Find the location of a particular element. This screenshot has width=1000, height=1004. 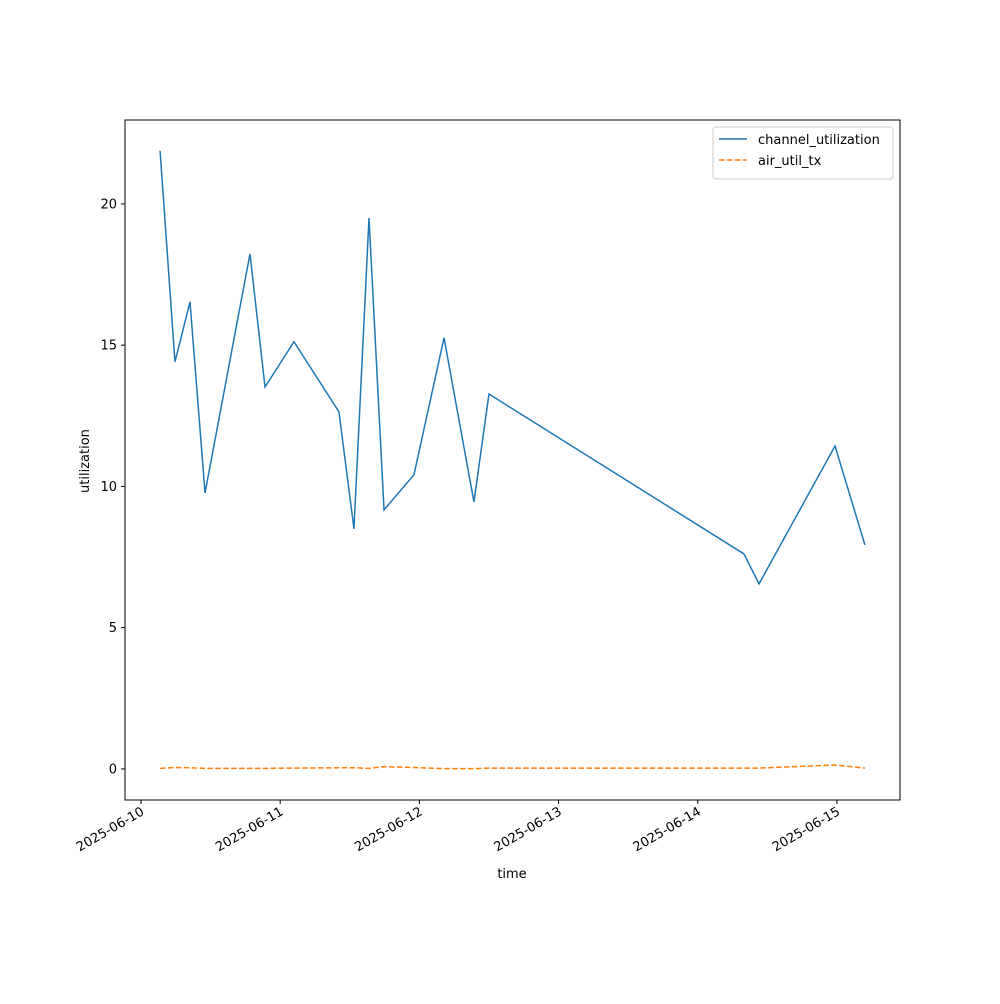

x-axis-label: time is located at coordinates (511, 874).